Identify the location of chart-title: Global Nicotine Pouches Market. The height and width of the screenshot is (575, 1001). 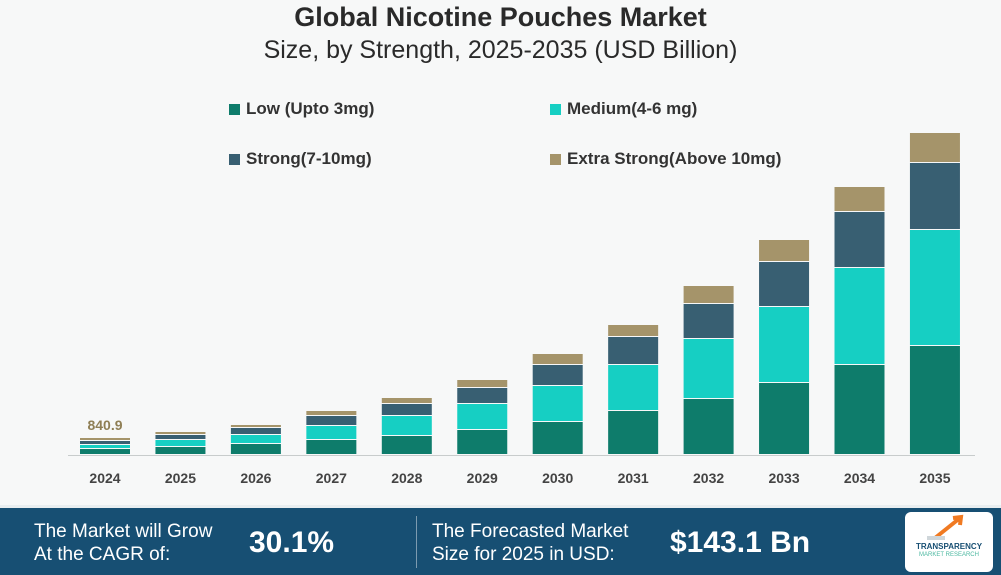
(500, 17).